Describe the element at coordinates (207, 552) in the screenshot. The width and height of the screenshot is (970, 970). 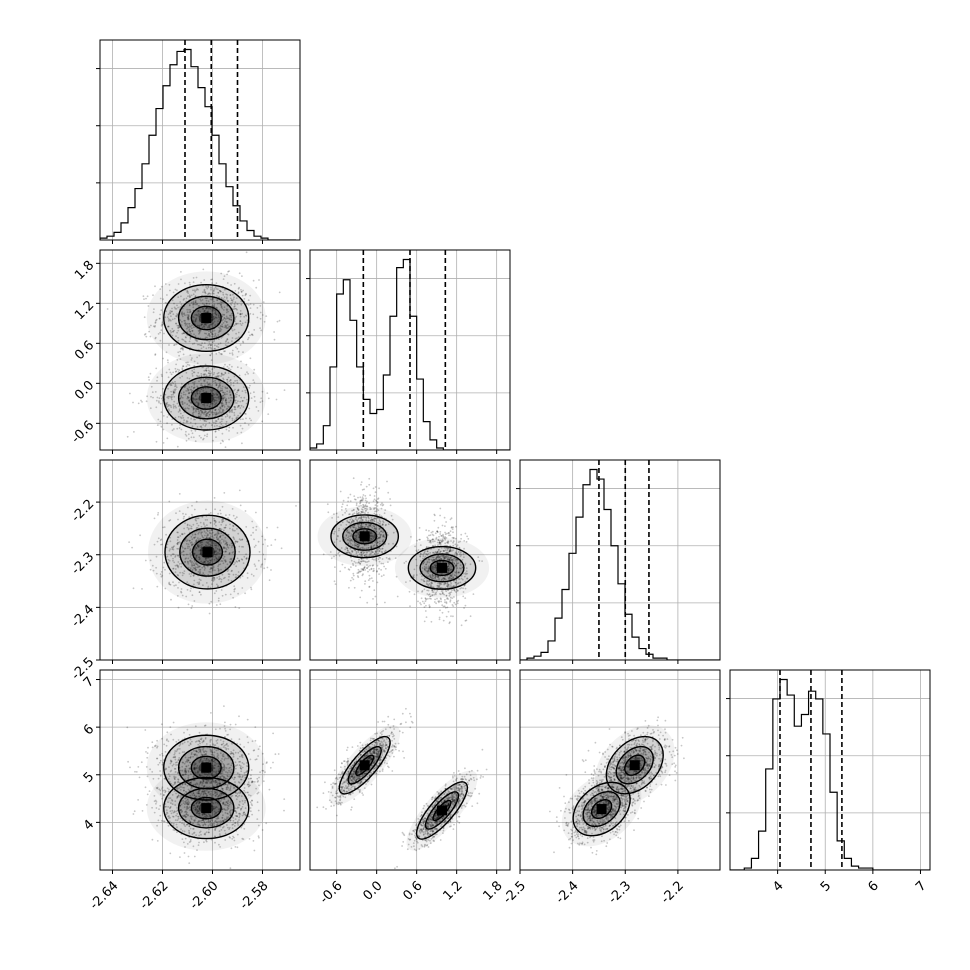
I see `density-peak` at that location.